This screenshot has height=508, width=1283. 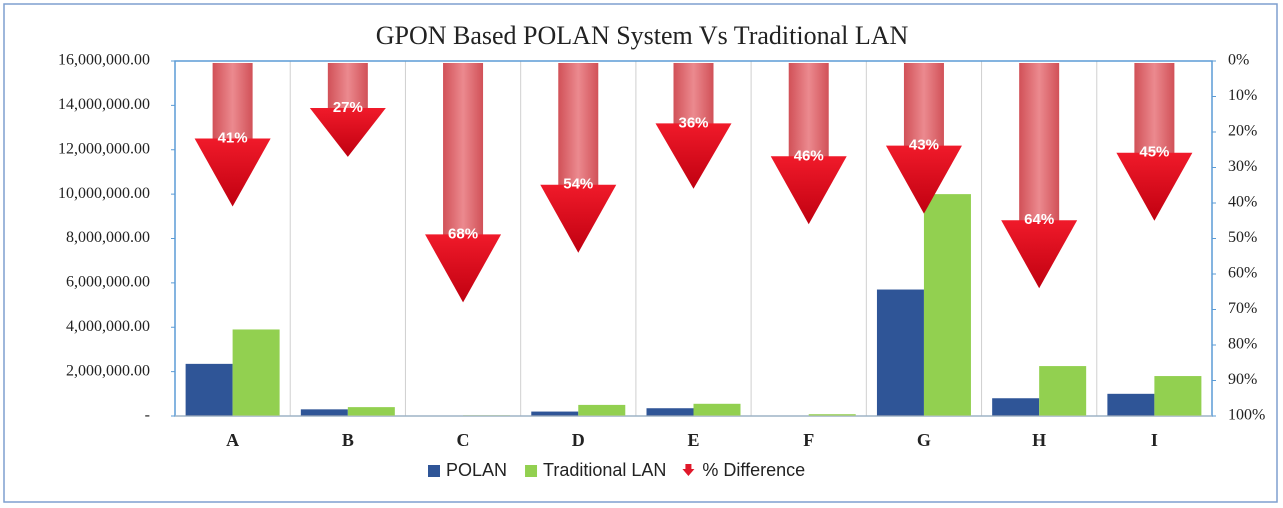 I want to click on y2-tick-label: 30%, so click(x=1242, y=166).